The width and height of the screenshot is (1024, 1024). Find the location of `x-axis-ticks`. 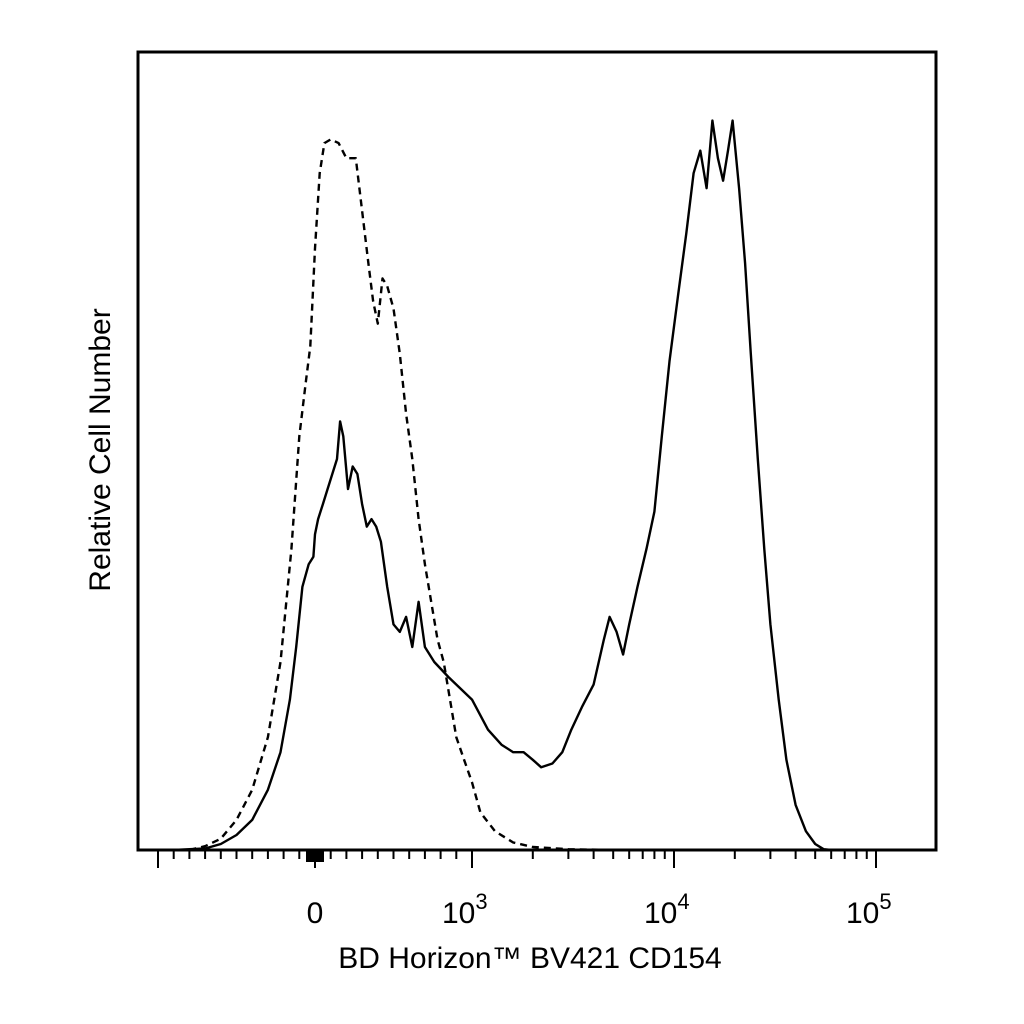

x-axis-ticks is located at coordinates (517, 859).